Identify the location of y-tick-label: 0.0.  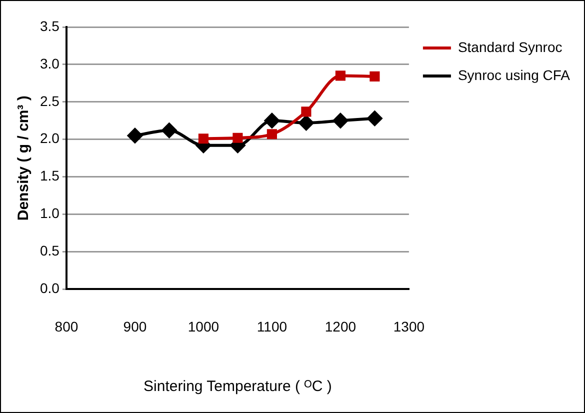
(50, 288).